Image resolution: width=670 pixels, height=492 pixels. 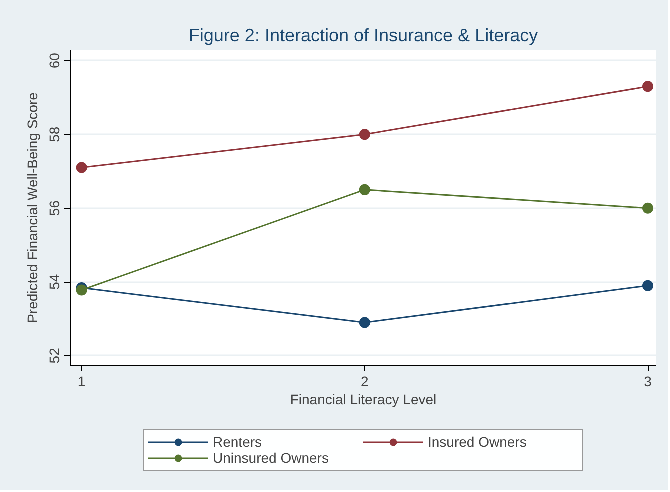 I want to click on y-tick-label: 54, so click(x=54, y=282).